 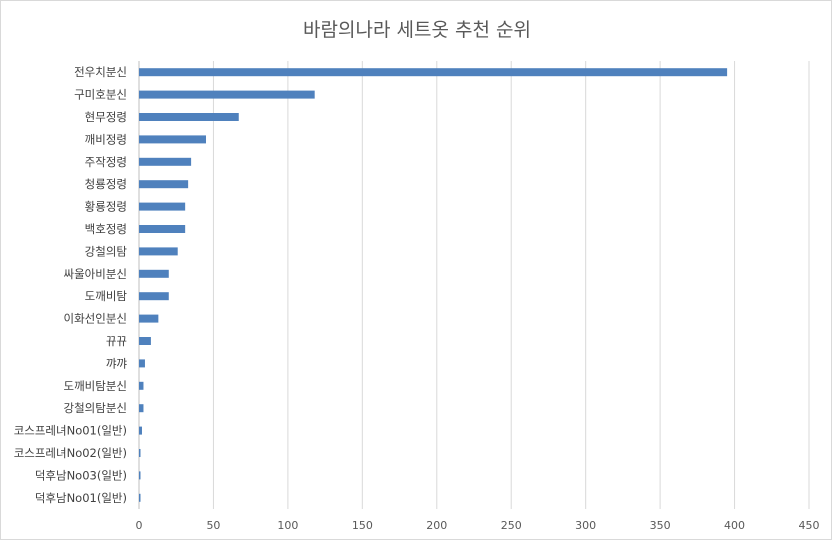 I want to click on category-label: 주작정령, so click(x=106, y=162).